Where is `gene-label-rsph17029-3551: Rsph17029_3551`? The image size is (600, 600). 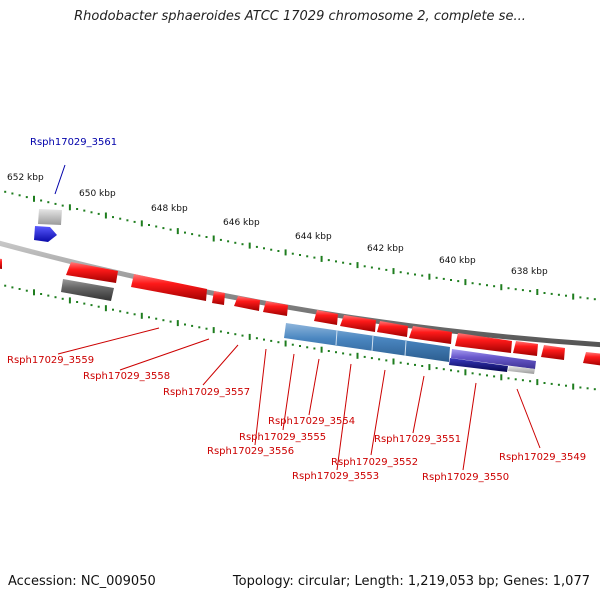
gene-label-rsph17029-3551: Rsph17029_3551 is located at coordinates (417, 439).